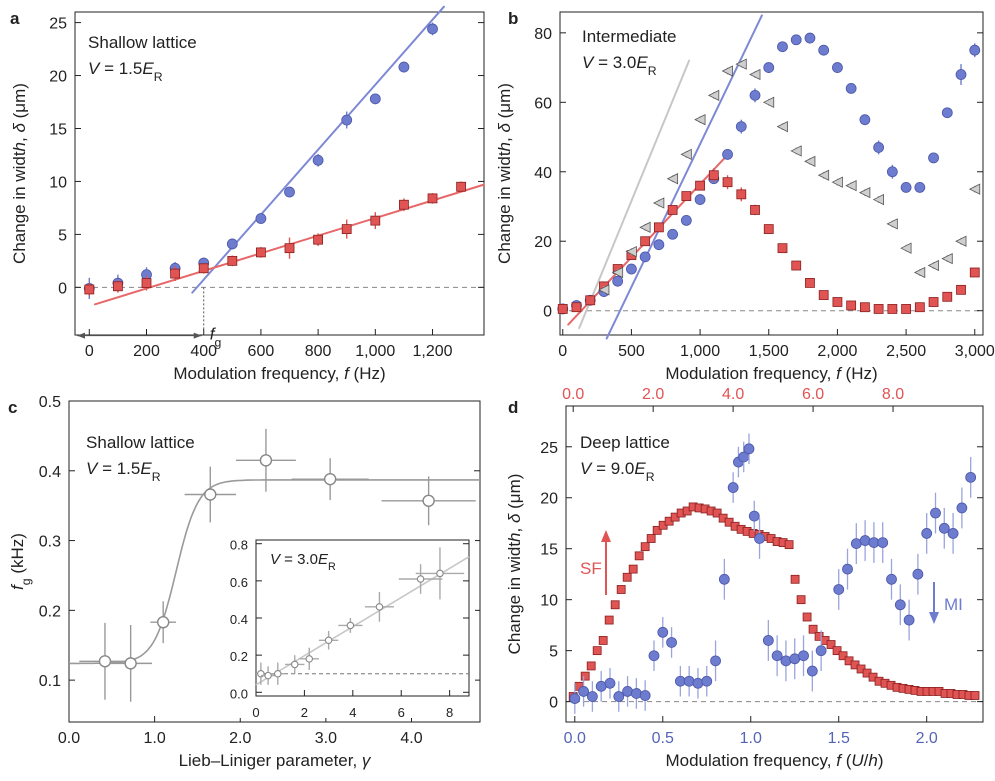 This screenshot has height=781, width=995. I want to click on fg-arrow-head, so click(81, 335).